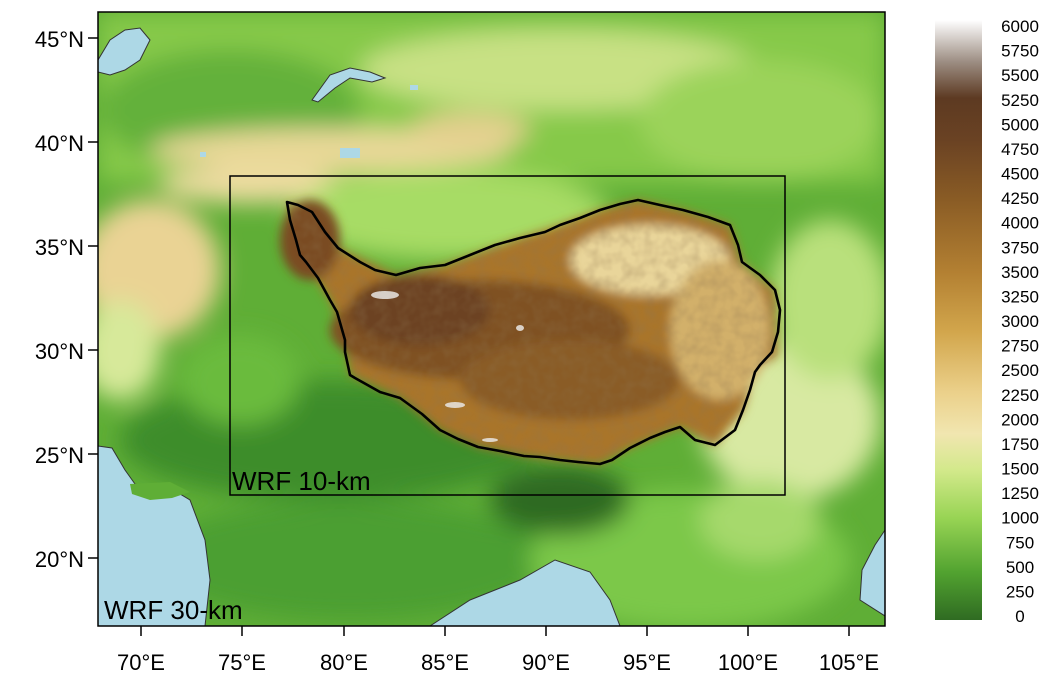 Image resolution: width=1051 pixels, height=692 pixels. What do you see at coordinates (160, 491) in the screenshot?
I see `gujarat-peninsula` at bounding box center [160, 491].